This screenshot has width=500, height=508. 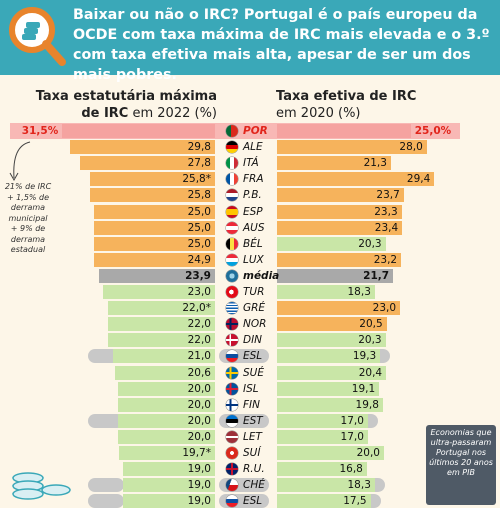 I want to click on bar-left-est, so click(x=166, y=420).